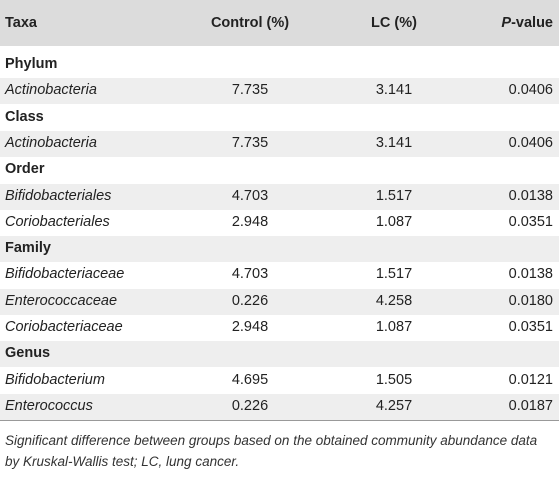 The image size is (559, 480). Describe the element at coordinates (250, 23) in the screenshot. I see `header-control: Control (%)` at that location.